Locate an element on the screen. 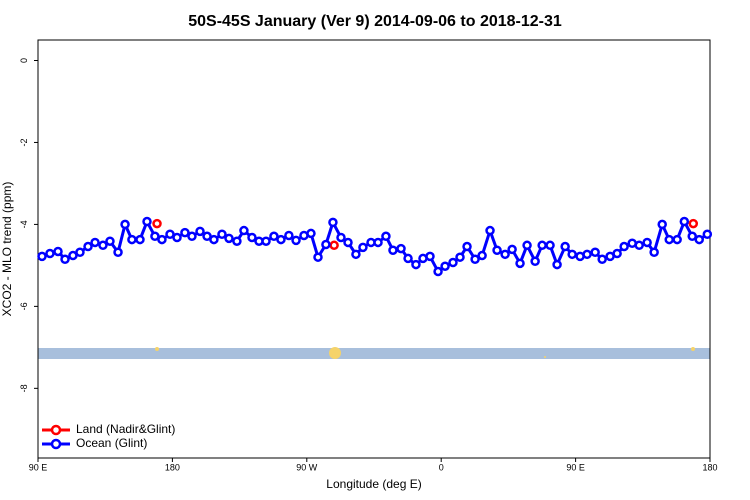 The width and height of the screenshot is (750, 500). y-tick-label: -8 is located at coordinates (24, 388).